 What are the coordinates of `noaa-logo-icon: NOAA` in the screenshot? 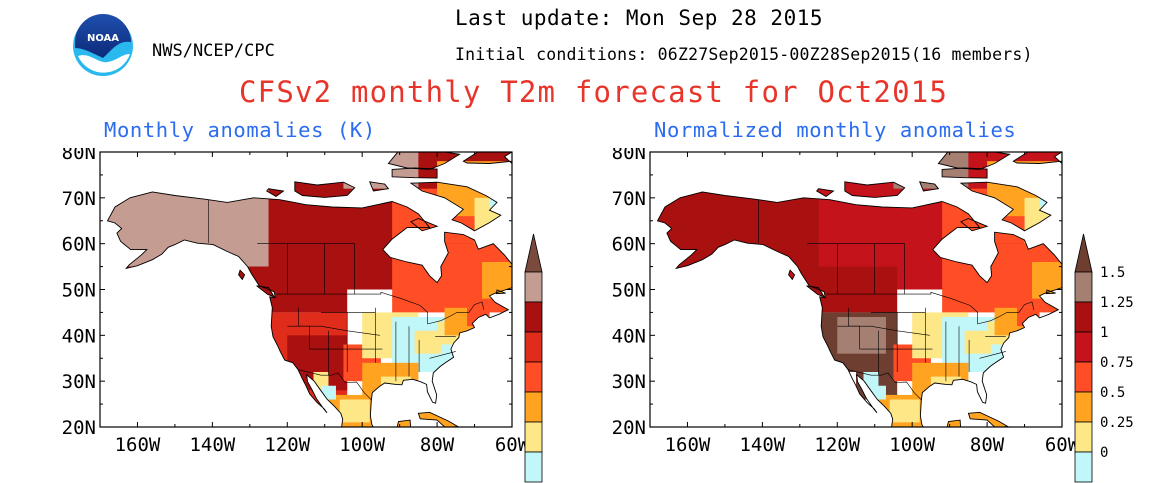 It's located at (103, 45).